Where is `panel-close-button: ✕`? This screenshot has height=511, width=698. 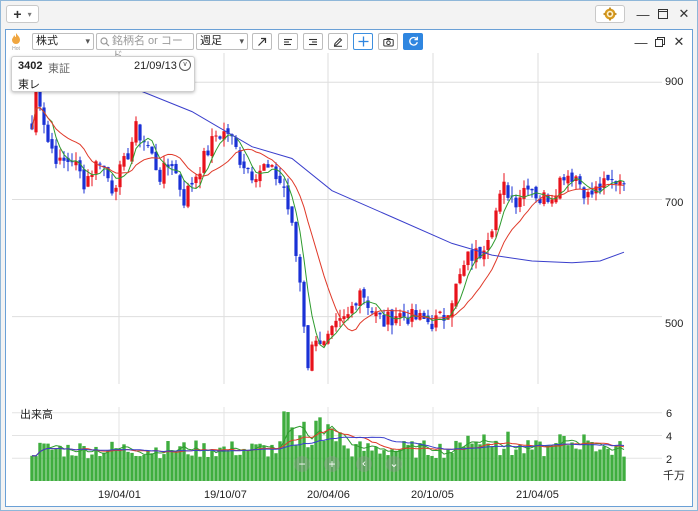
panel-close-button: ✕ is located at coordinates (679, 42).